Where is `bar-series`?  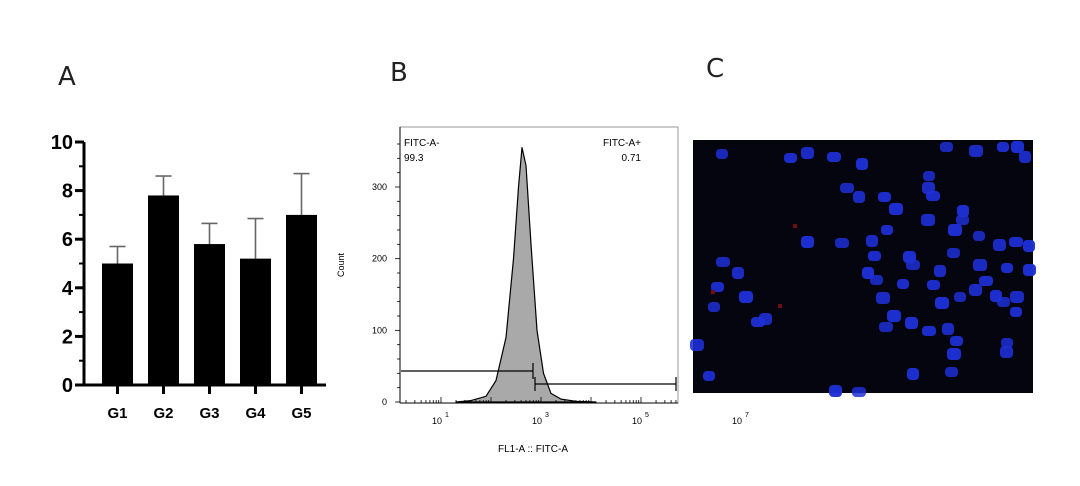 bar-series is located at coordinates (209, 278).